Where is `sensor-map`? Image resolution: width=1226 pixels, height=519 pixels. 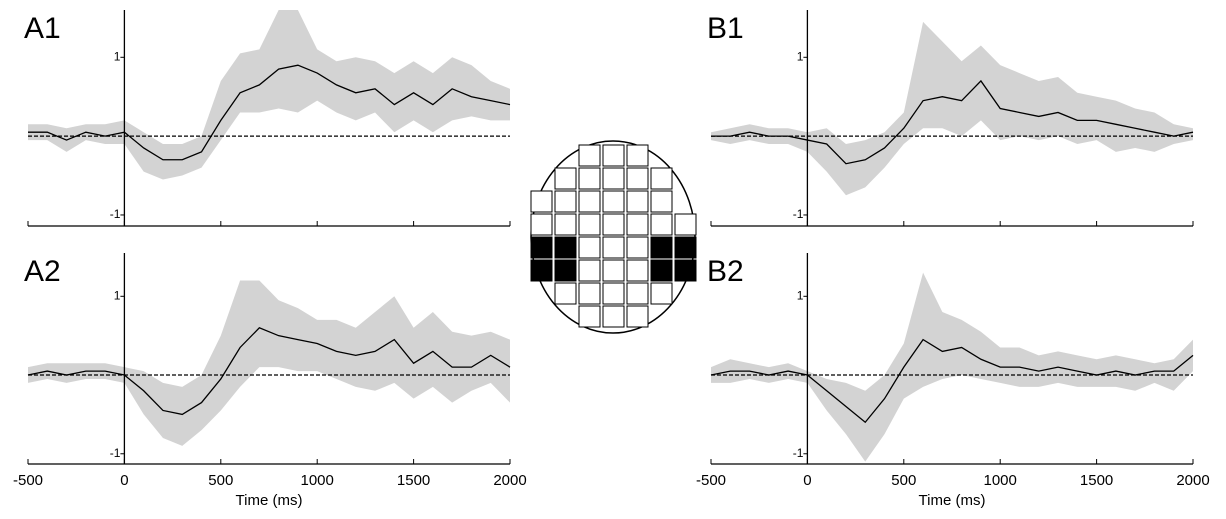 sensor-map is located at coordinates (613, 237).